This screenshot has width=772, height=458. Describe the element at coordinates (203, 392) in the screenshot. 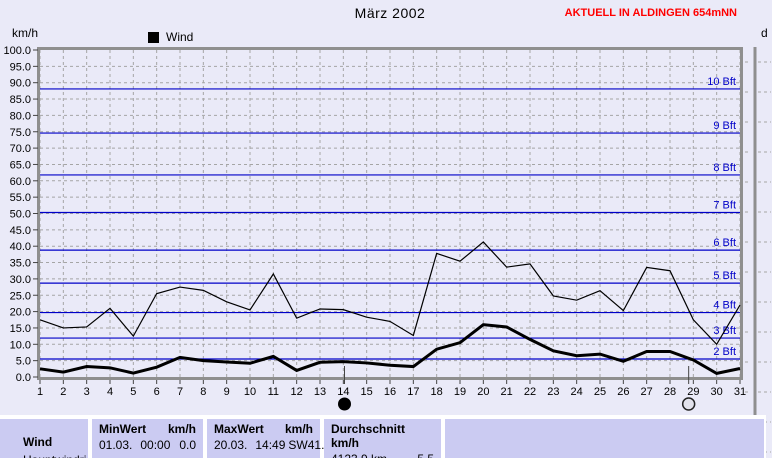

I see `svg-text: 8` at that location.